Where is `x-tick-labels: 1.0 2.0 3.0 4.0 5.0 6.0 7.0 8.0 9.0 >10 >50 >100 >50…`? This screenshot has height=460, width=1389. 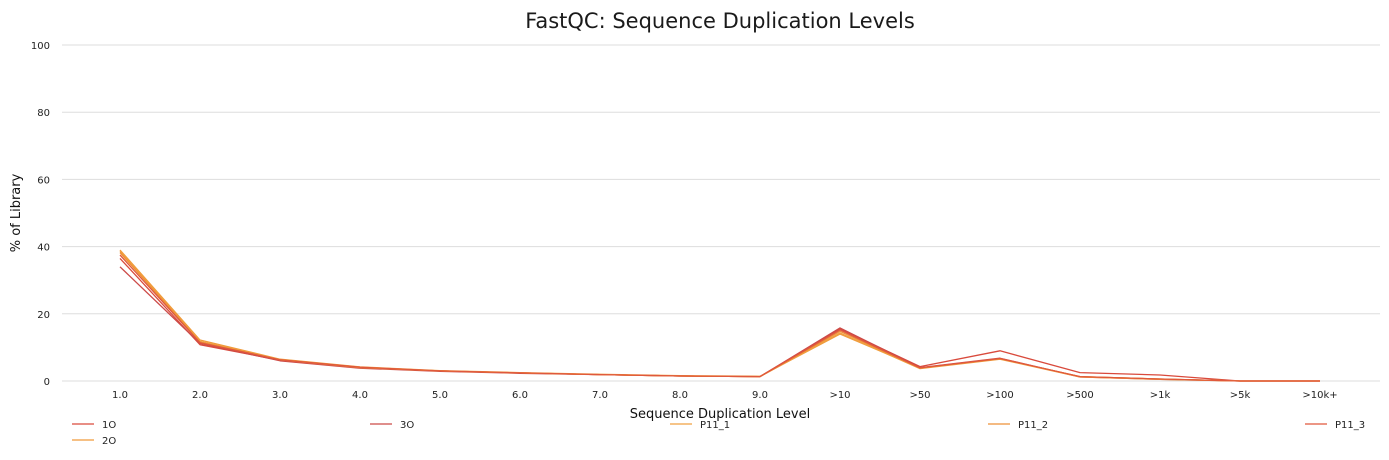 x-tick-labels: 1.0 2.0 3.0 4.0 5.0 6.0 7.0 8.0 9.0 >10 >50 >100 >50… is located at coordinates (725, 395).